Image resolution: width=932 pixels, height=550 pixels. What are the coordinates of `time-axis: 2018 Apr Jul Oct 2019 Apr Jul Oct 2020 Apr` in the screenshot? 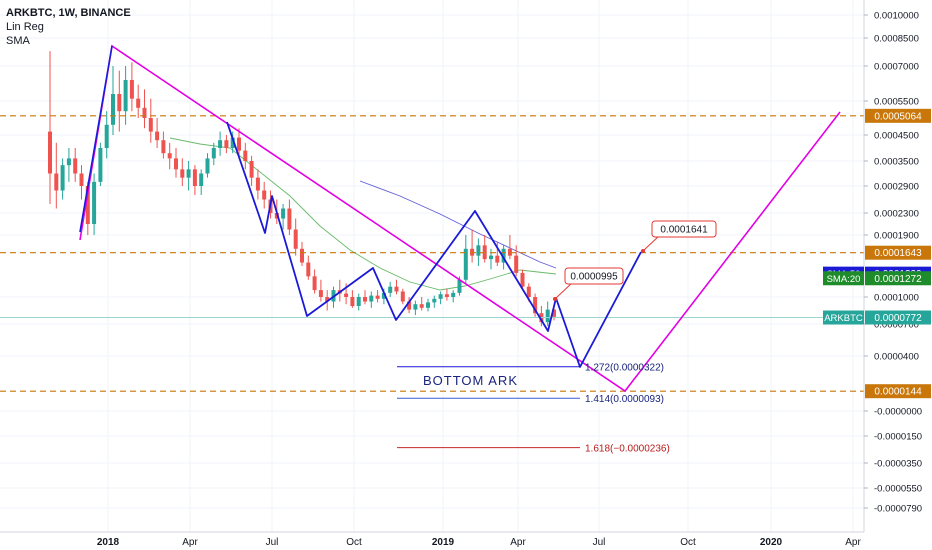 It's located at (432, 539).